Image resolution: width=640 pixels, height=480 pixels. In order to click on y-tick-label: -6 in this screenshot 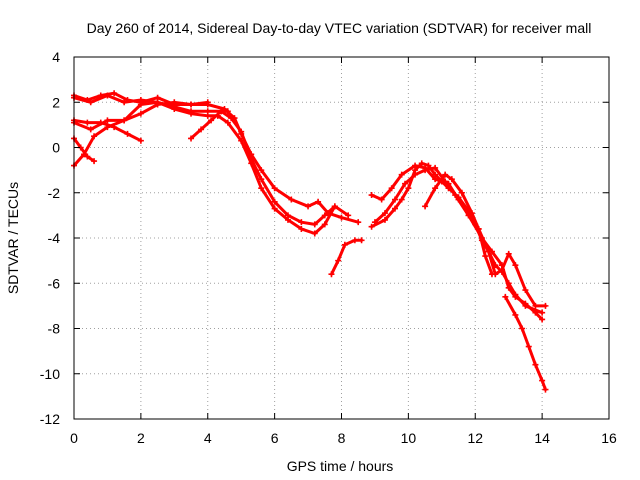, I will do `click(54, 283)`.